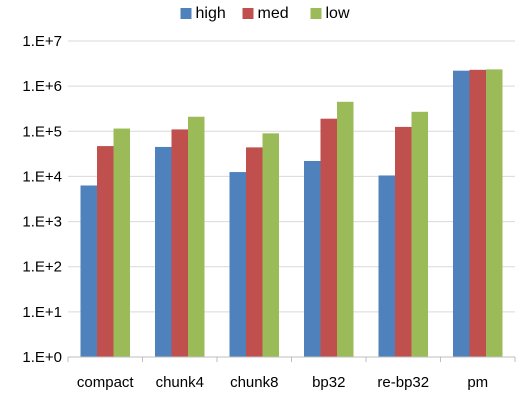  What do you see at coordinates (42, 312) in the screenshot?
I see `y-tick-label: 1.E+1` at bounding box center [42, 312].